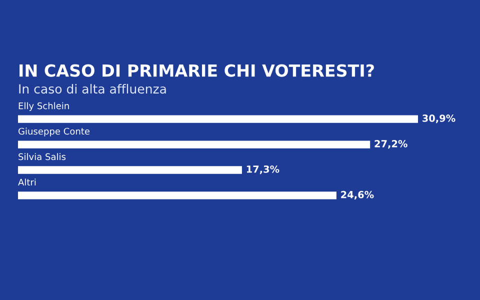  What do you see at coordinates (43, 106) in the screenshot?
I see `y-tick-label: Elly Schlein` at bounding box center [43, 106].